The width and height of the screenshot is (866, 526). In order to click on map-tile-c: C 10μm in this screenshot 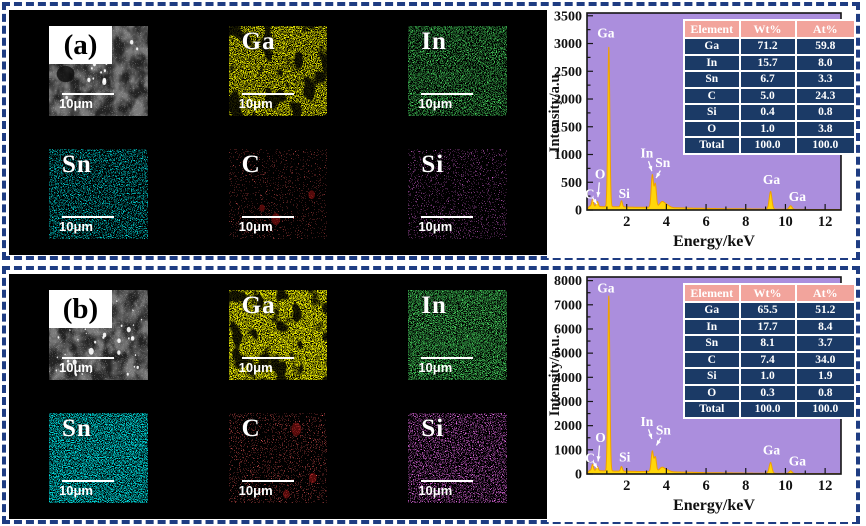, I will do `click(278, 458)`.